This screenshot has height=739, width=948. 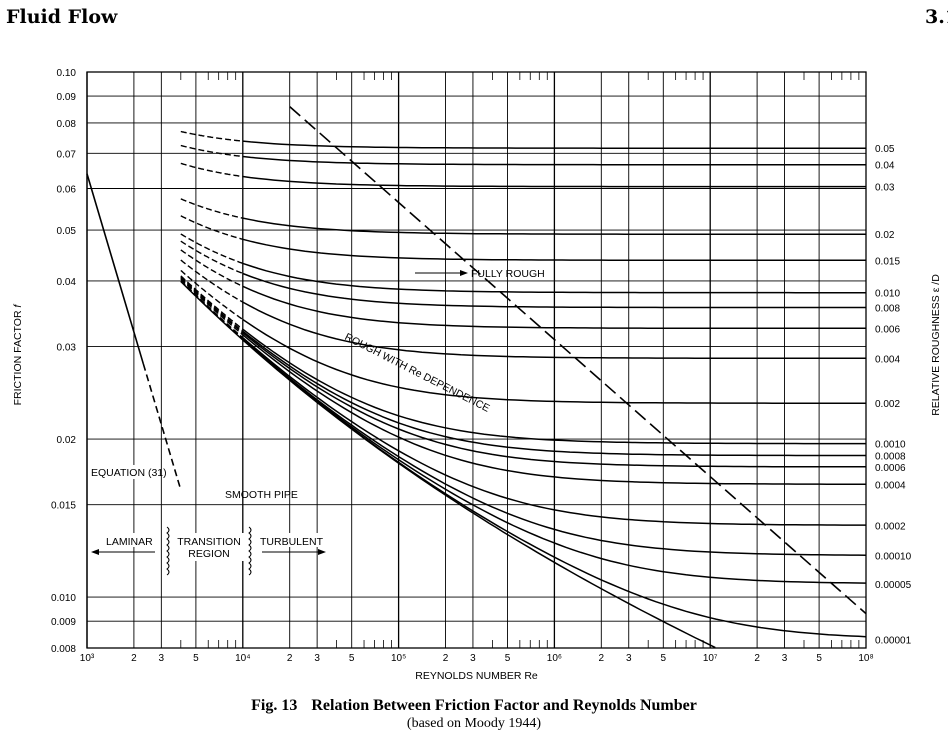 I want to click on annotation-laminar: LAMINAR, so click(x=129, y=542).